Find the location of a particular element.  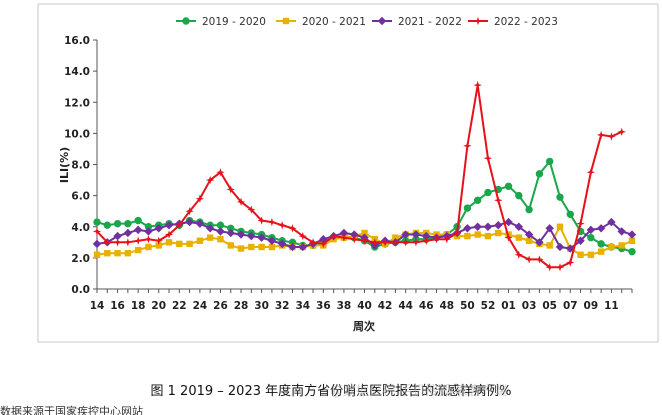

x-tick-label: 52 is located at coordinates (488, 306).